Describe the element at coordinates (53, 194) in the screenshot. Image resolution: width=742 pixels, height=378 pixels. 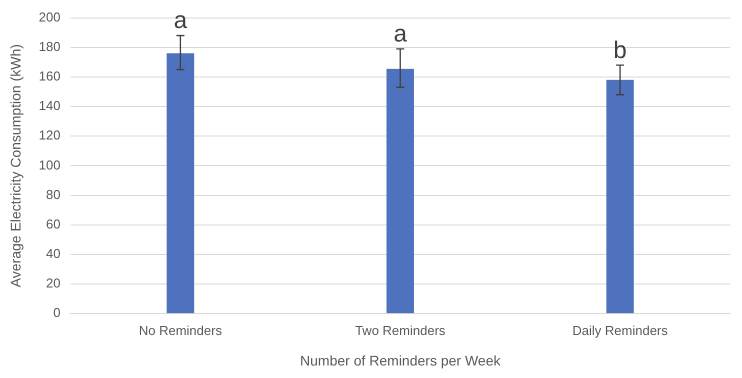
I see `y-tick-label: 80` at that location.